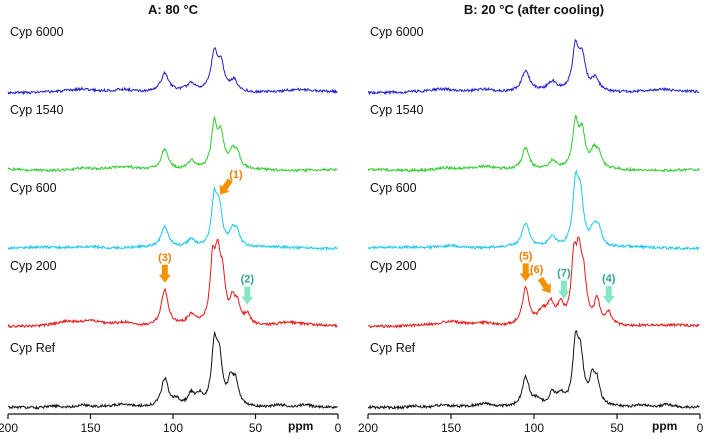 This screenshot has width=712, height=448. Describe the element at coordinates (526, 256) in the screenshot. I see `annotation-label: (5)` at that location.